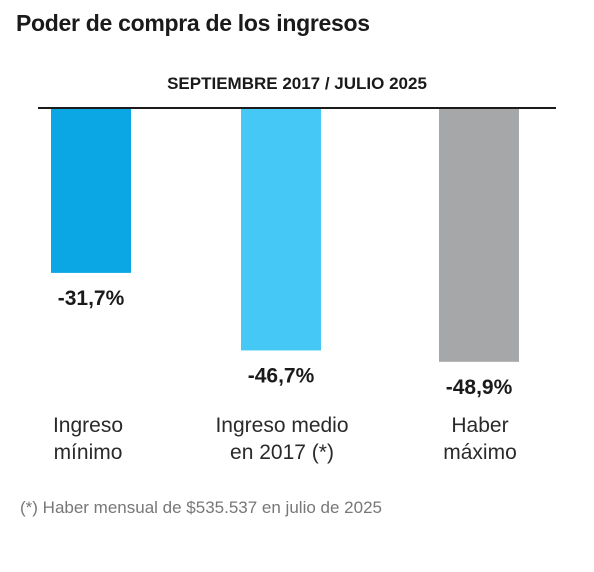 The image size is (594, 572). Describe the element at coordinates (281, 375) in the screenshot. I see `bar-value-label-2: -46,7%` at that location.